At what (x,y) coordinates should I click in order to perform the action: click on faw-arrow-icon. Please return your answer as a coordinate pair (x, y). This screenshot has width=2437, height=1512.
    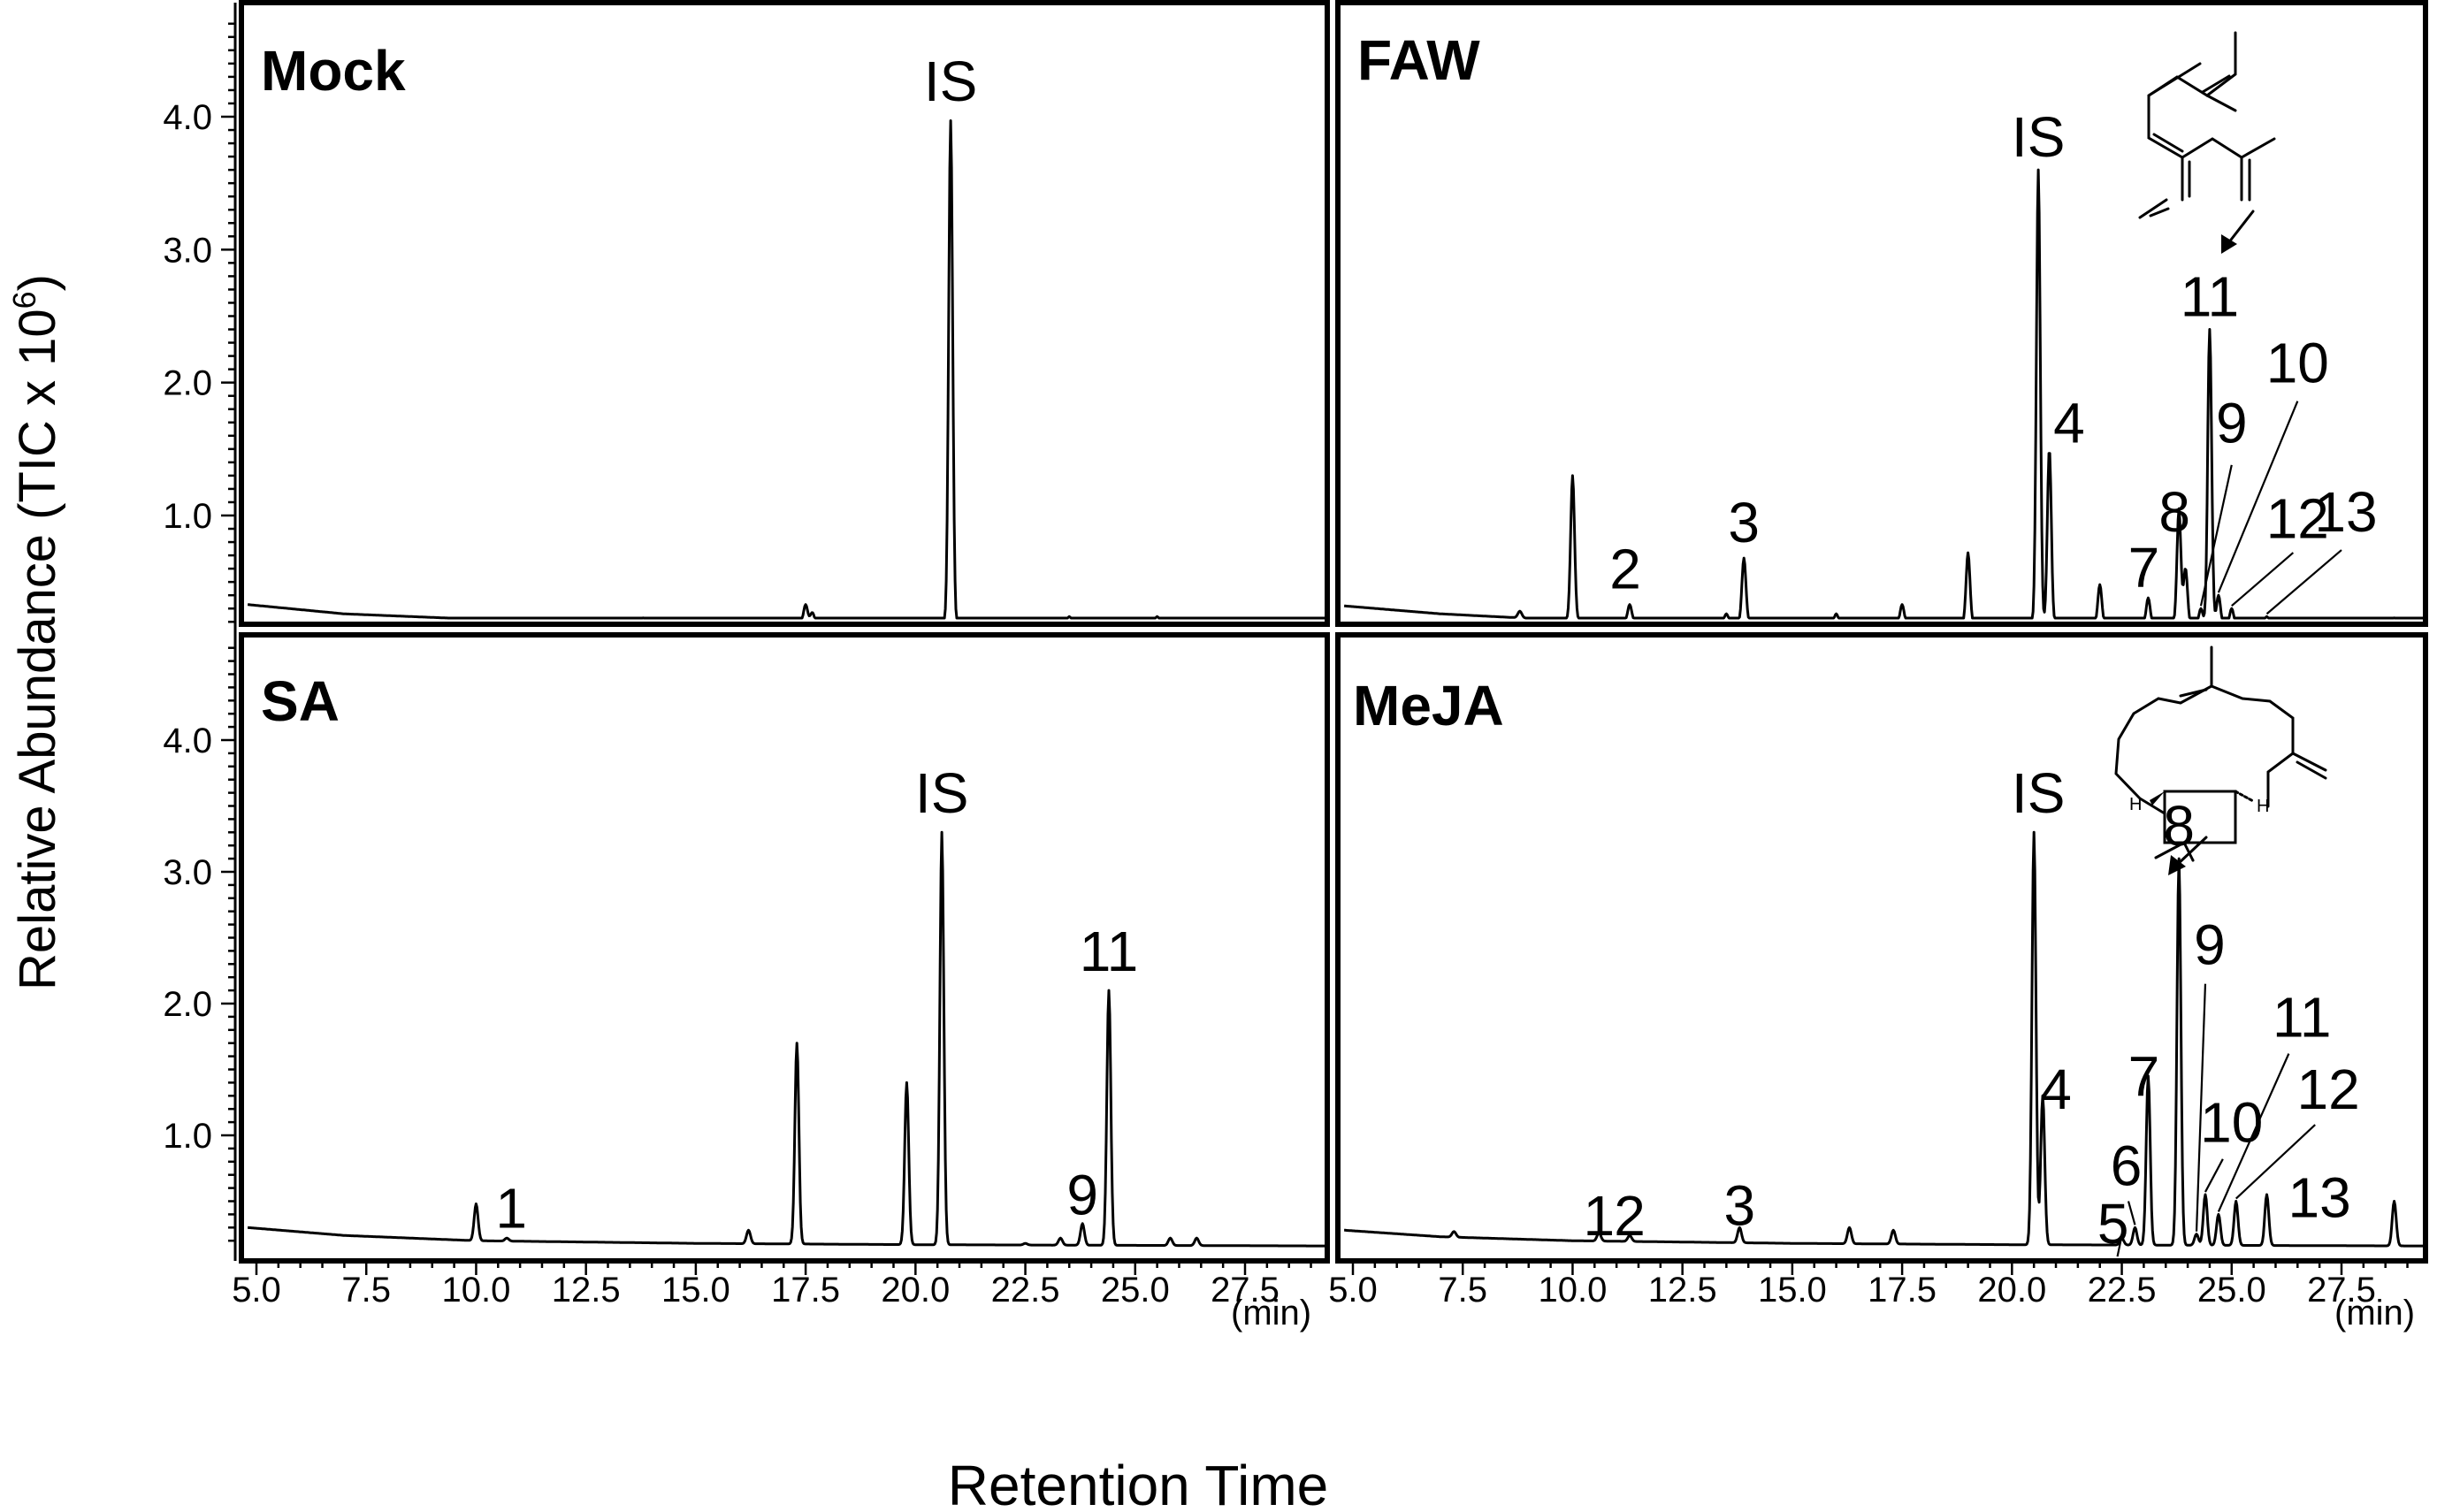
    Looking at the image, I should click on (2238, 232).